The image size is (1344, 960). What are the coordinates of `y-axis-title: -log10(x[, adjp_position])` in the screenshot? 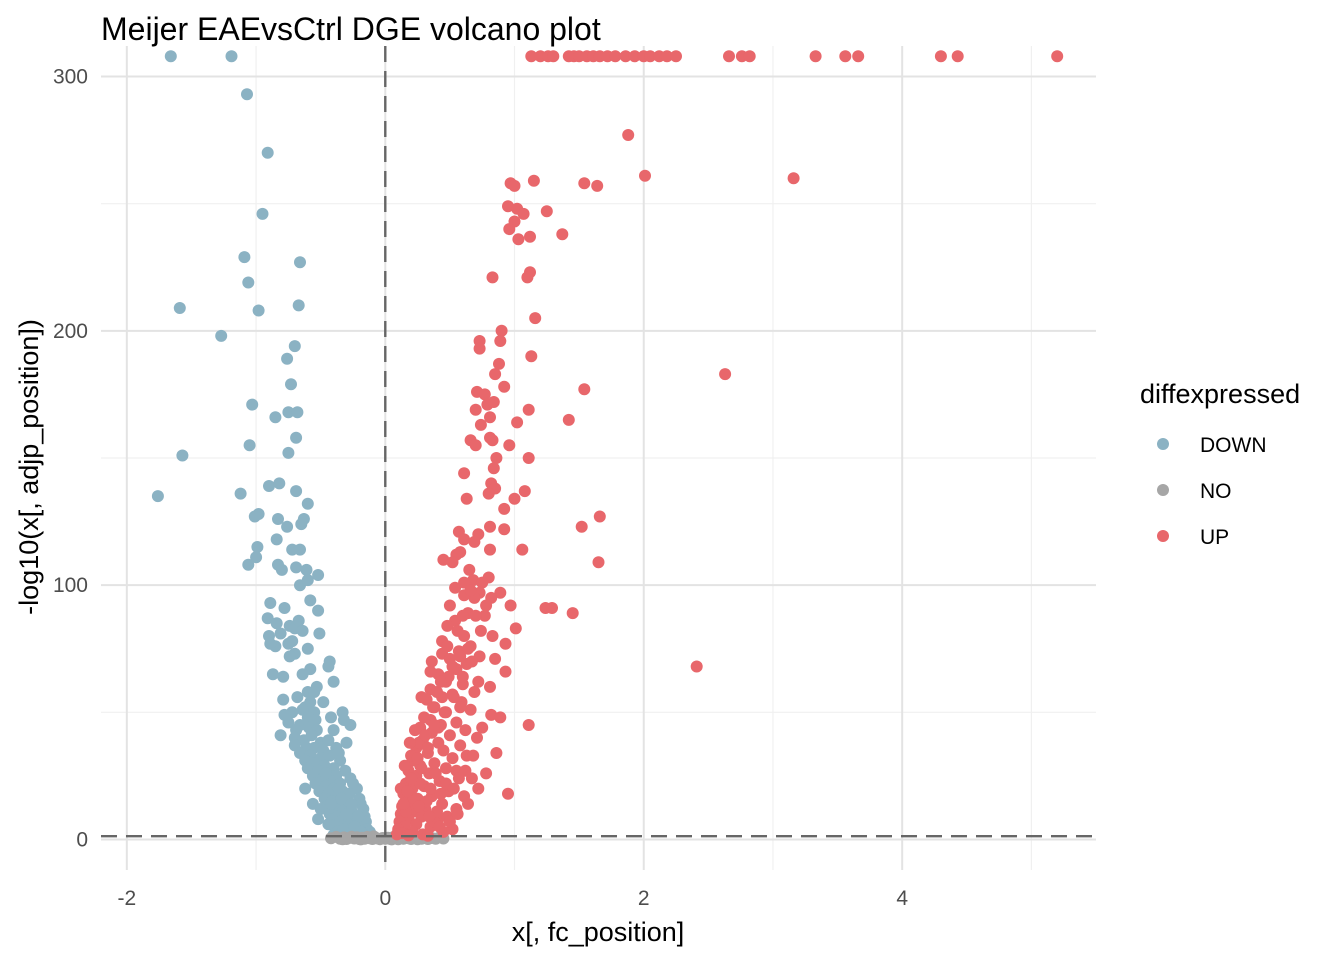 It's located at (29, 467).